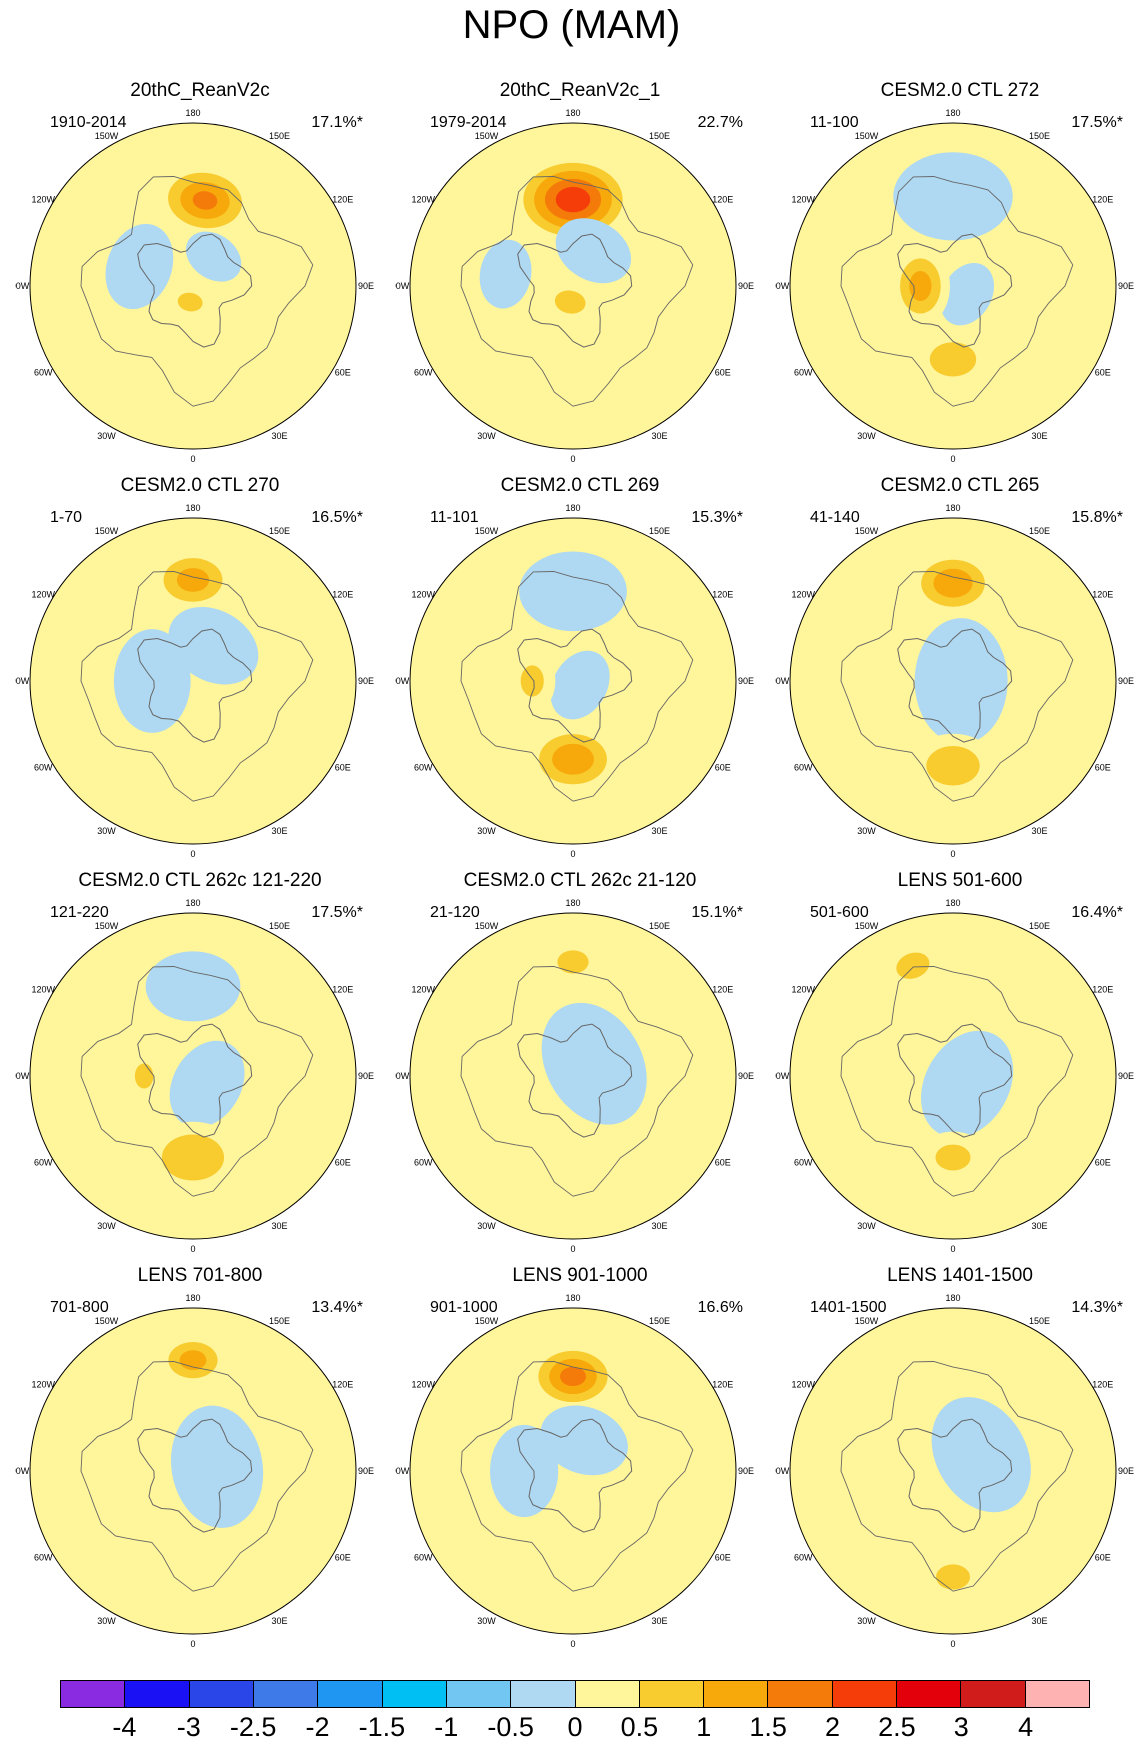 The height and width of the screenshot is (1742, 1143). What do you see at coordinates (960, 1275) in the screenshot?
I see `panel-title: LENS 1401-1500` at bounding box center [960, 1275].